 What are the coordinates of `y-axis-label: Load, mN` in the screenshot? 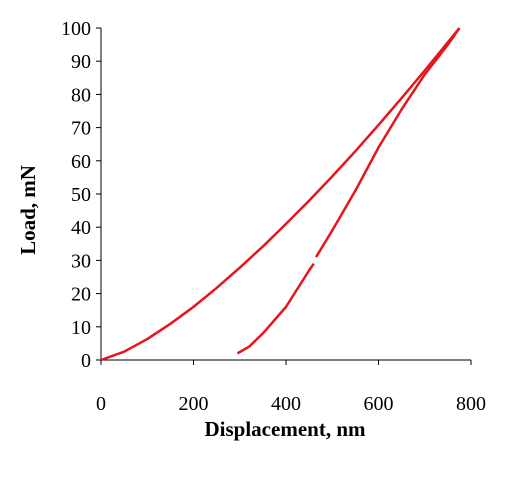 It's located at (28, 210).